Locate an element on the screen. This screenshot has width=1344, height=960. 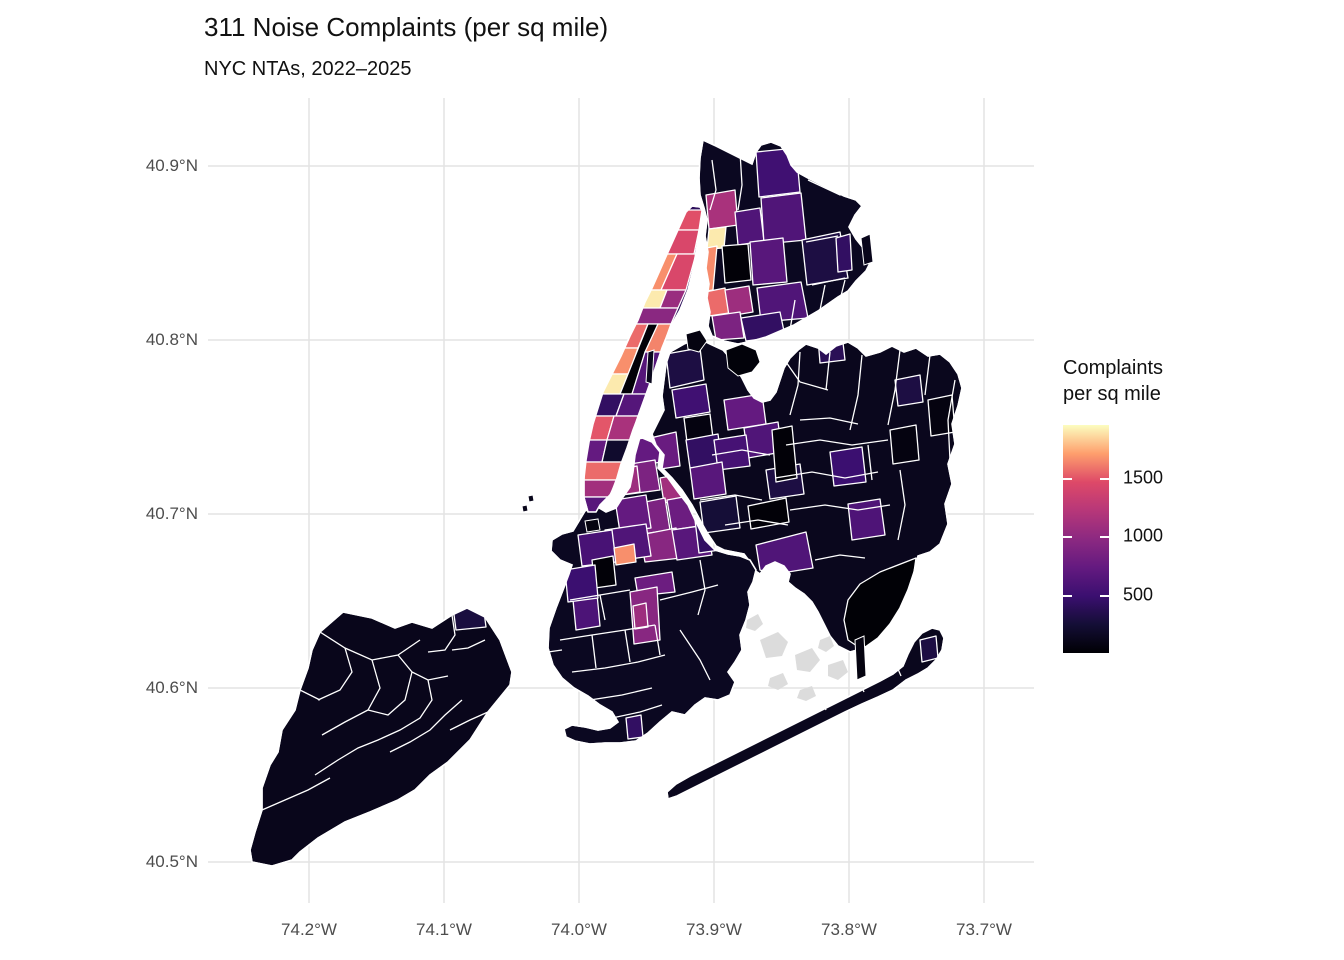
borough-bronx is located at coordinates (785, 242).